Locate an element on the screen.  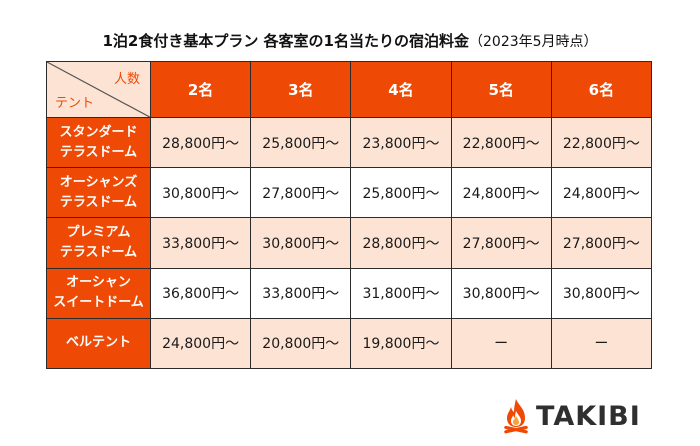
diagonal-divider is located at coordinates (98, 89).